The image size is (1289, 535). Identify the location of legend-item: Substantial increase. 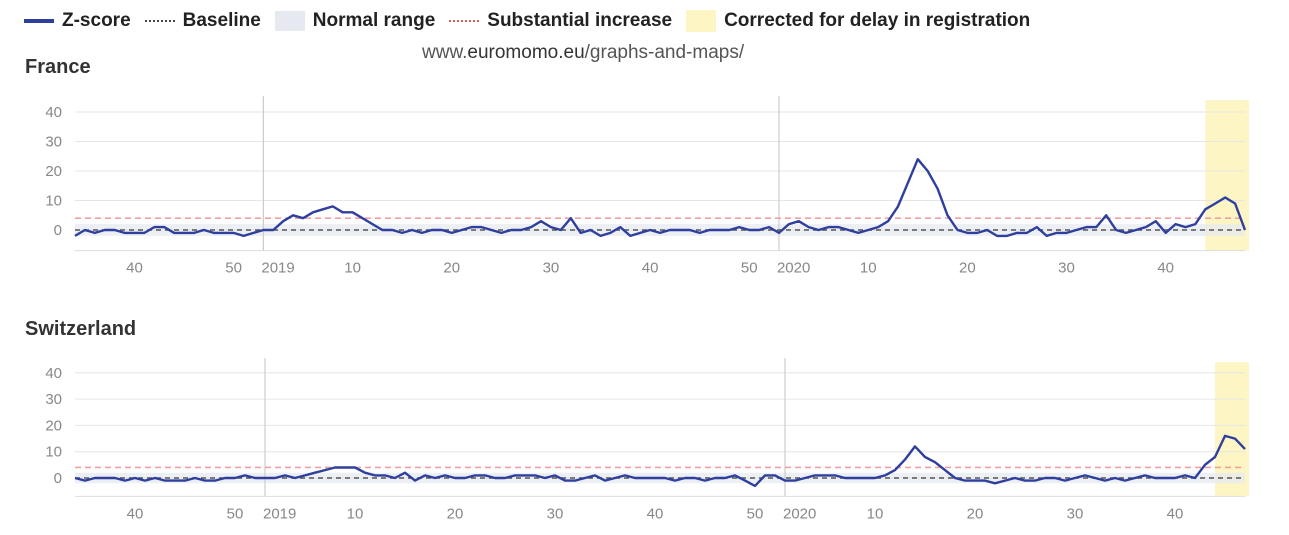
(560, 21).